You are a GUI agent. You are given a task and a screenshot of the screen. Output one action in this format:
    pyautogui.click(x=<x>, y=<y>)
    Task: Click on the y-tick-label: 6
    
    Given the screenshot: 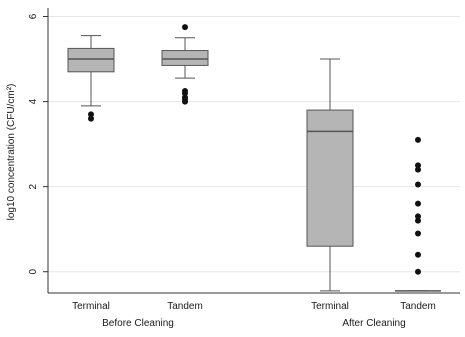 What is the action you would take?
    pyautogui.click(x=33, y=16)
    